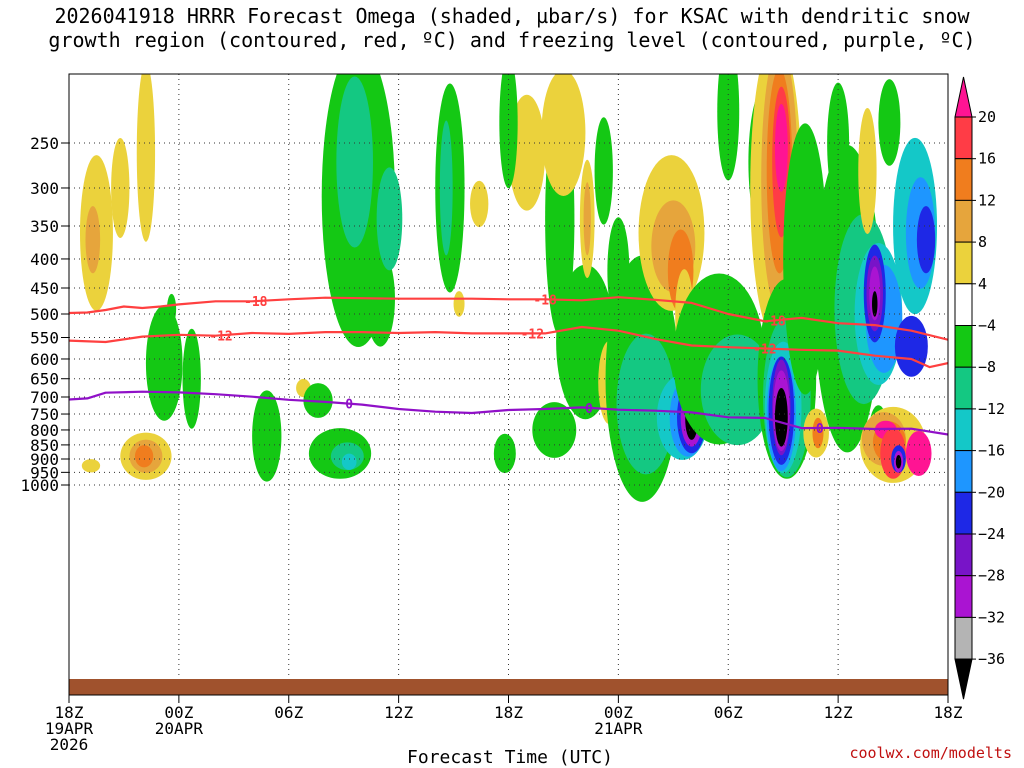 Image resolution: width=1024 pixels, height=768 pixels. Describe the element at coordinates (930, 753) in the screenshot. I see `credit-text: coolwx.com/modelts` at that location.